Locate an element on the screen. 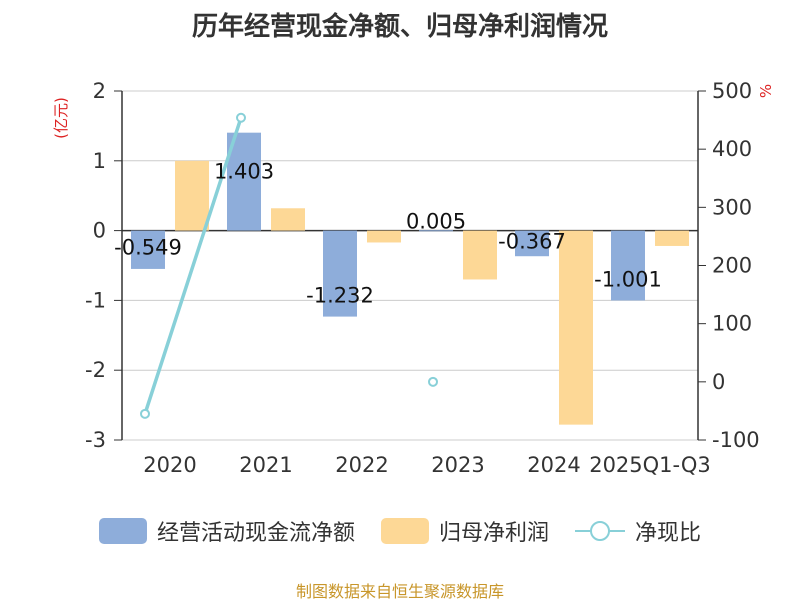 This screenshot has height=602, width=800. y-right-tick-label: 500 is located at coordinates (732, 91).